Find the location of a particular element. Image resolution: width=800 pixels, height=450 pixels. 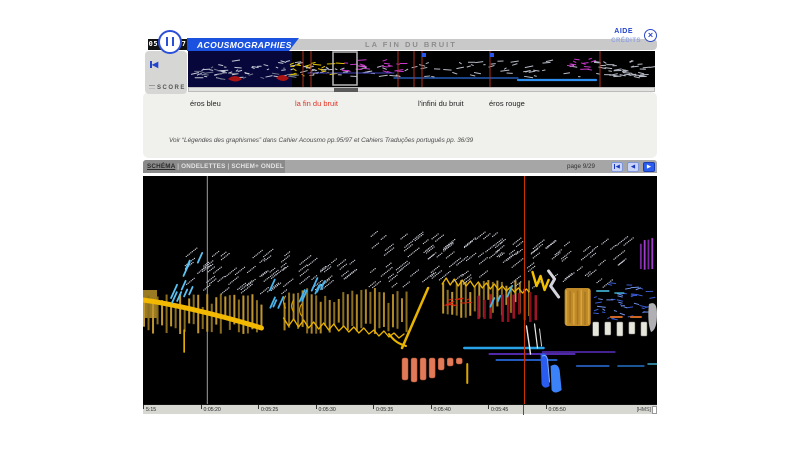

overview-score-strip is located at coordinates (422, 69).